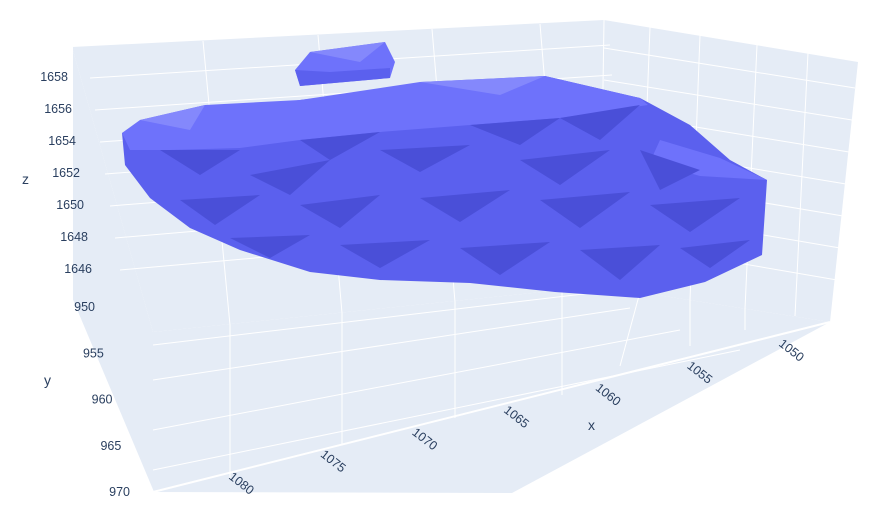  What do you see at coordinates (54, 77) in the screenshot?
I see `z-tick-label: 1658` at bounding box center [54, 77].